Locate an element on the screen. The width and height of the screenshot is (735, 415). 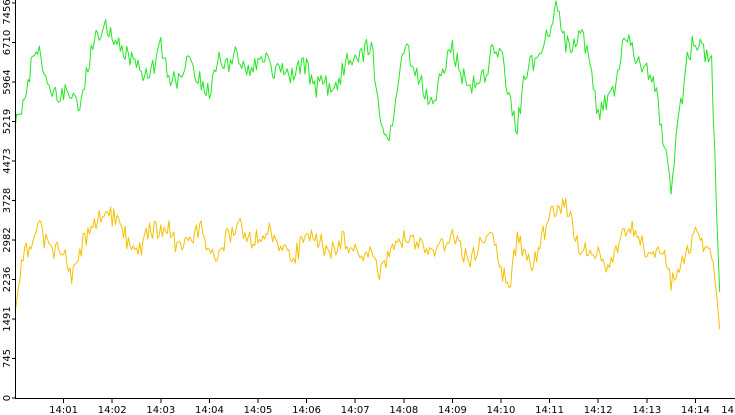
x-tick-label: 14:05 is located at coordinates (258, 410).